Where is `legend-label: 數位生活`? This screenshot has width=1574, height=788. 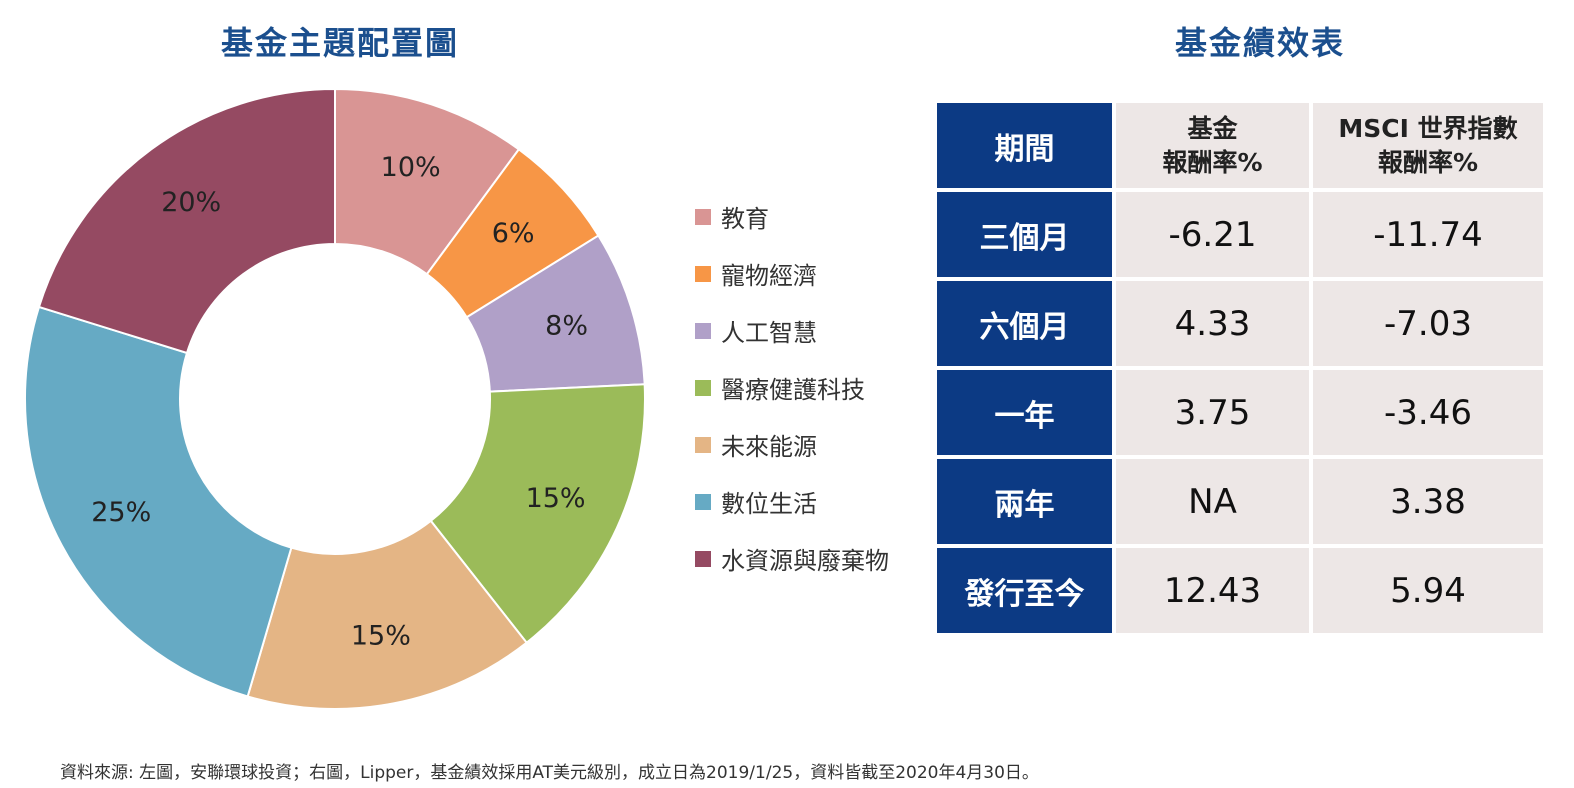 legend-label: 數位生活 is located at coordinates (769, 504).